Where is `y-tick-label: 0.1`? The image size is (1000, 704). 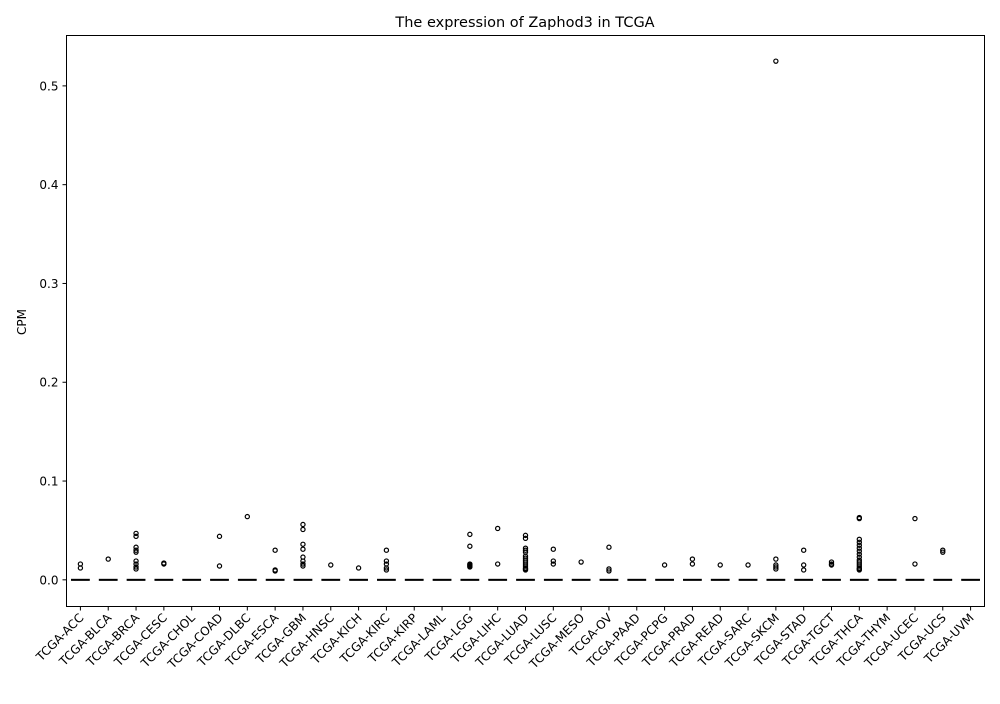 y-tick-label: 0.1 is located at coordinates (48, 482).